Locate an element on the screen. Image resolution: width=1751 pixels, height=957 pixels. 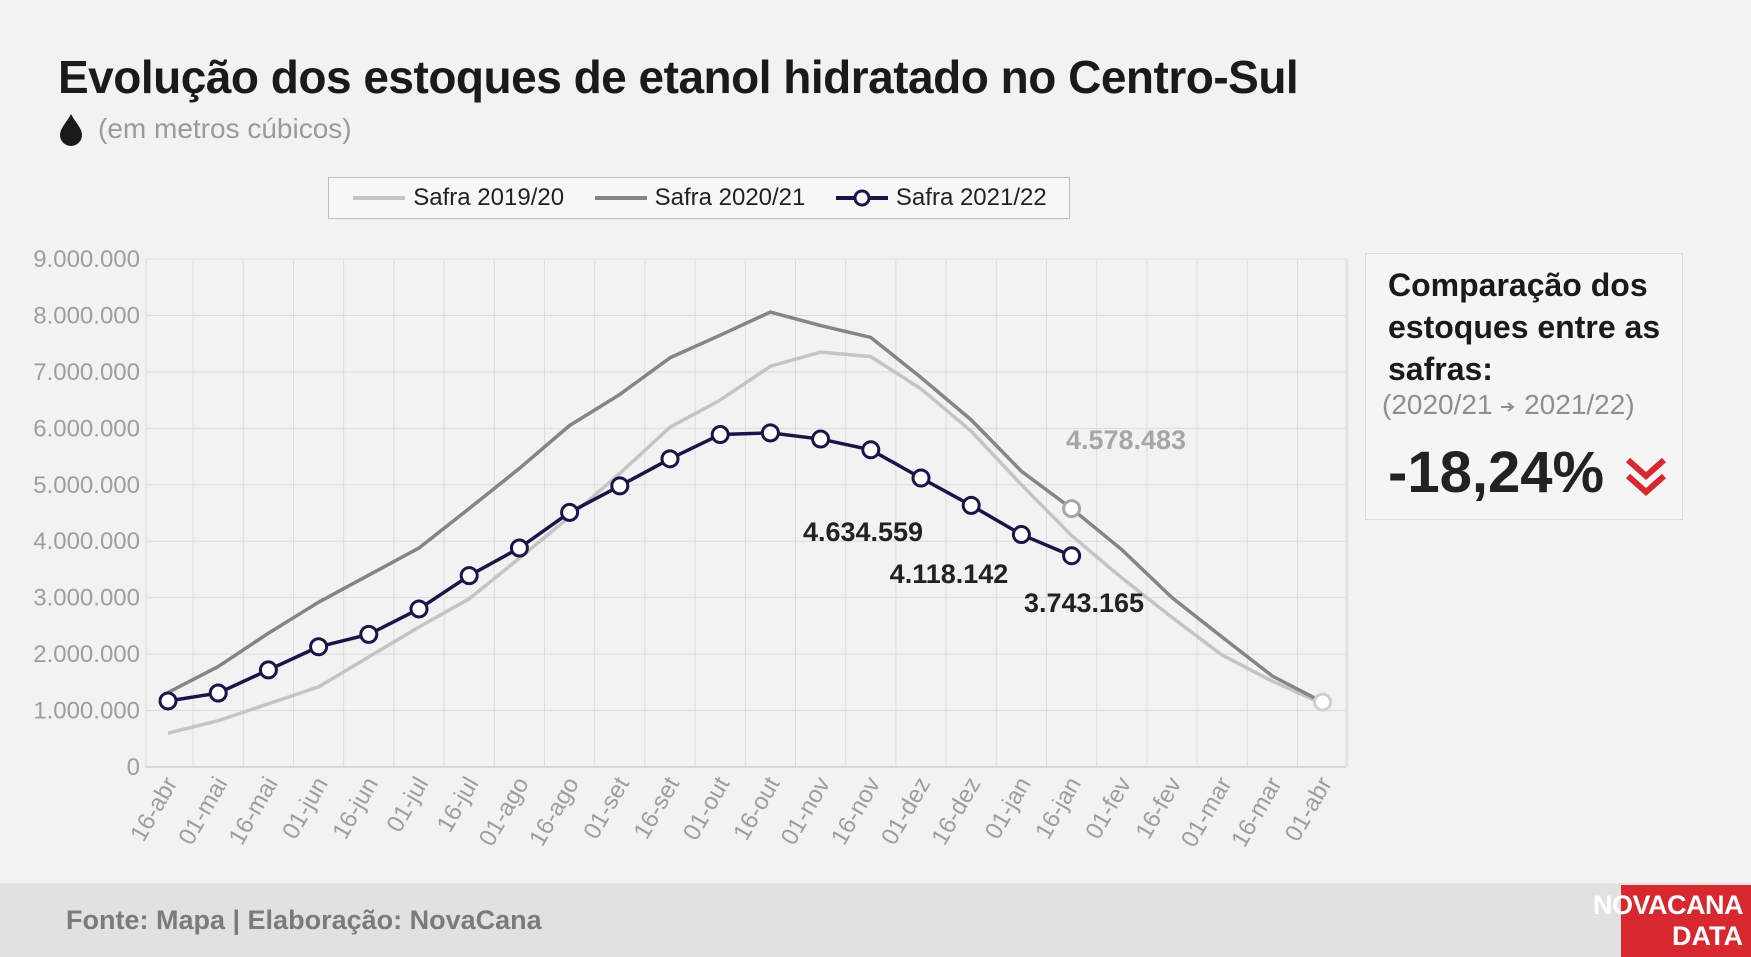
y-tick-label: 4.000.000 is located at coordinates (86, 541).